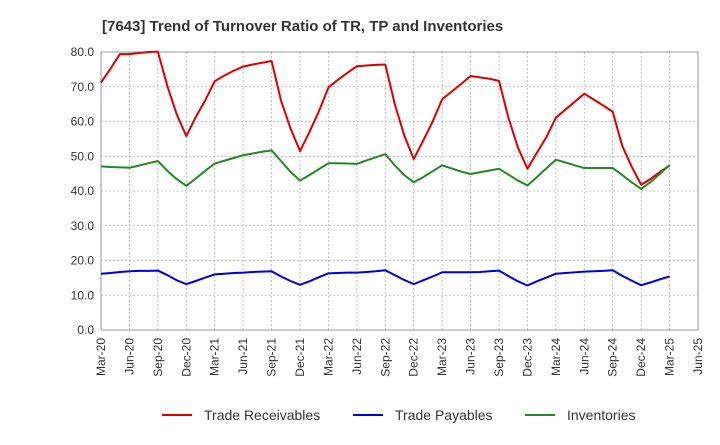 Image resolution: width=720 pixels, height=445 pixels. Describe the element at coordinates (101, 357) in the screenshot. I see `x-tick-label: Mar-20` at that location.